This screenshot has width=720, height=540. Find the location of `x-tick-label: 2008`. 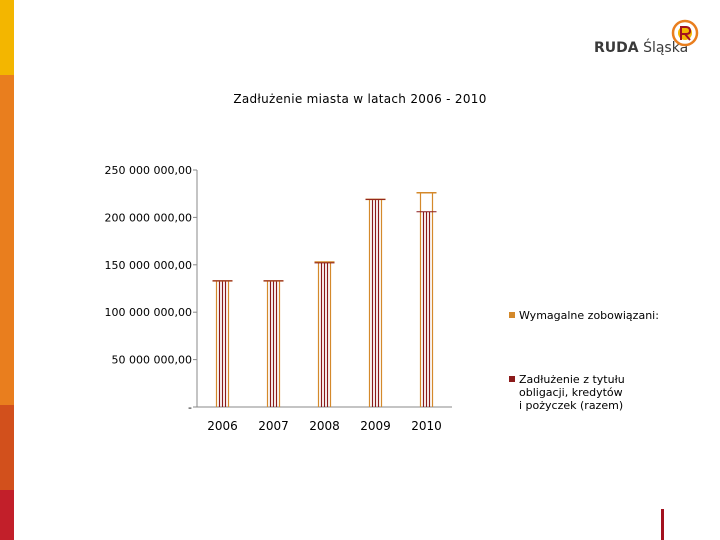

x-tick-label: 2008 is located at coordinates (324, 426).